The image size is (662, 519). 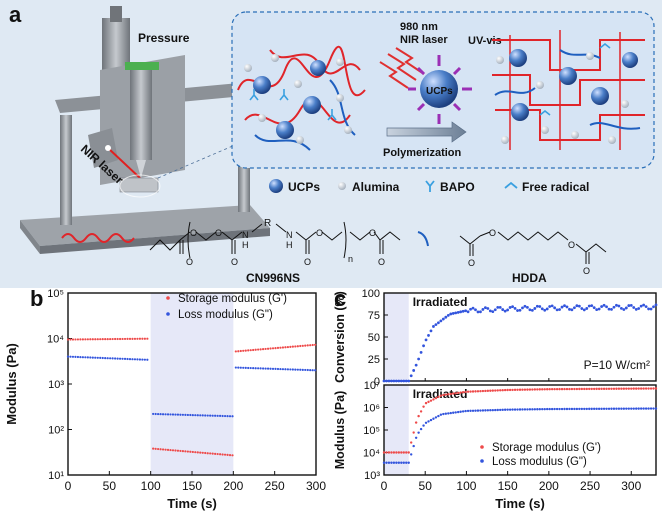 I want to click on network-before, so click(x=301, y=98).